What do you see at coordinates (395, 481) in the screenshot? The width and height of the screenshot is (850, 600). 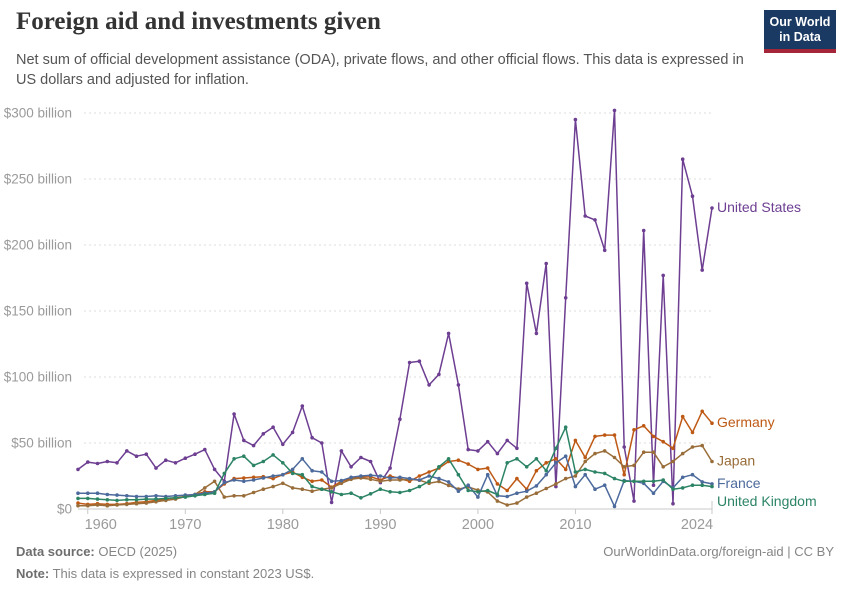 I see `series-markers-france` at bounding box center [395, 481].